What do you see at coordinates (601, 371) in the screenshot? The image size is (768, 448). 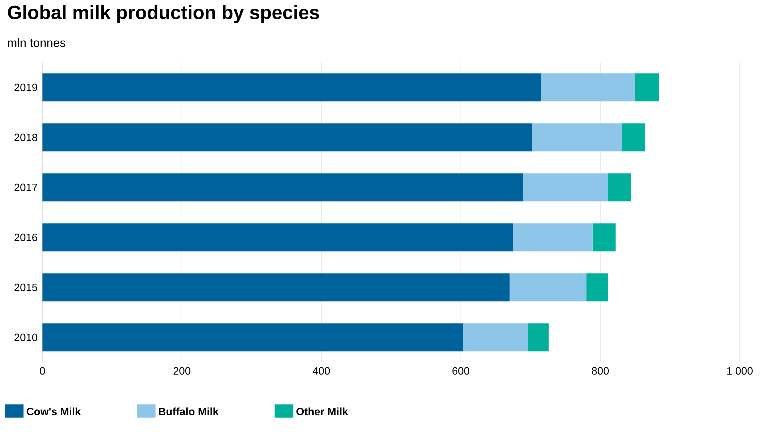 I see `x-tick-label: 800` at bounding box center [601, 371].